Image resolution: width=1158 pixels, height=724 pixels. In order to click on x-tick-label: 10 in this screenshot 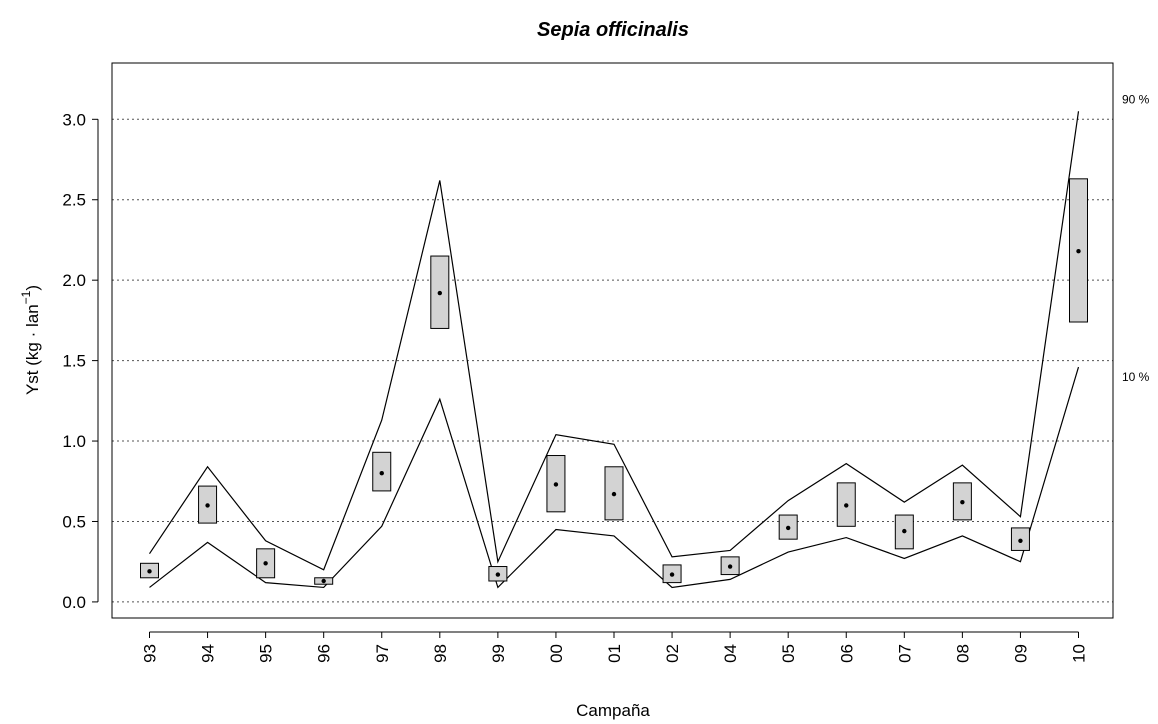, I will do `click(1079, 653)`.